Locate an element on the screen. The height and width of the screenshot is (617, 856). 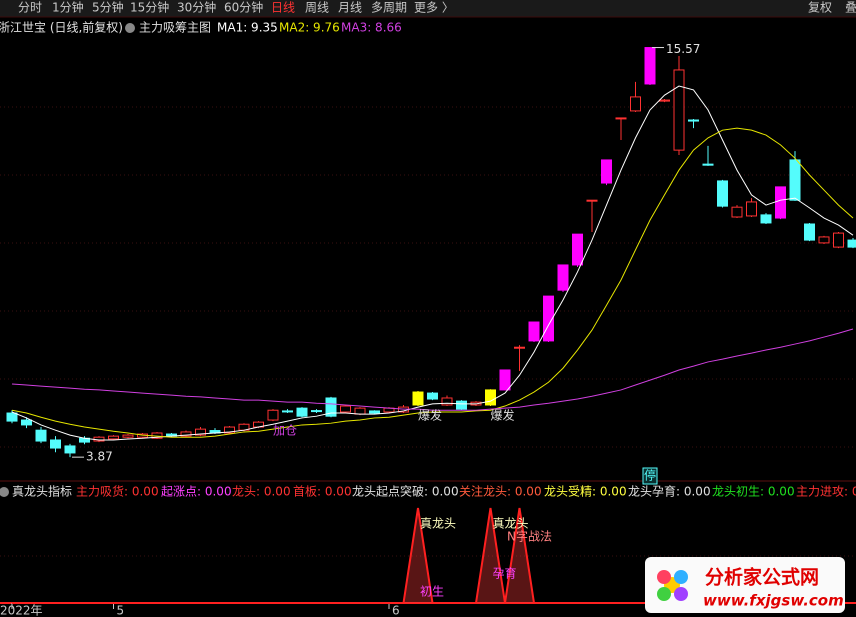
watermark: 分析家公式网 www.fxjgsw.com is located at coordinates (745, 585).